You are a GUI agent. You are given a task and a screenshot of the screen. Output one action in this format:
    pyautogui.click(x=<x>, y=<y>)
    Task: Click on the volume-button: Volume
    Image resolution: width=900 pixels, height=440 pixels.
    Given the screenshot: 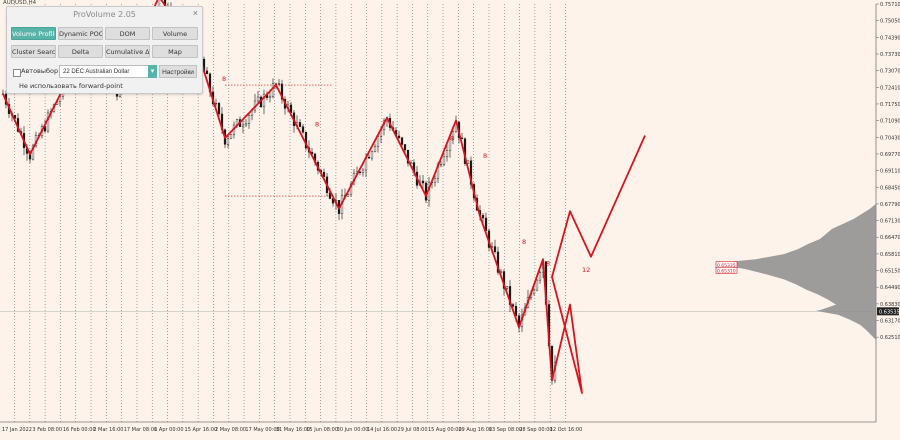 What is the action you would take?
    pyautogui.click(x=175, y=33)
    